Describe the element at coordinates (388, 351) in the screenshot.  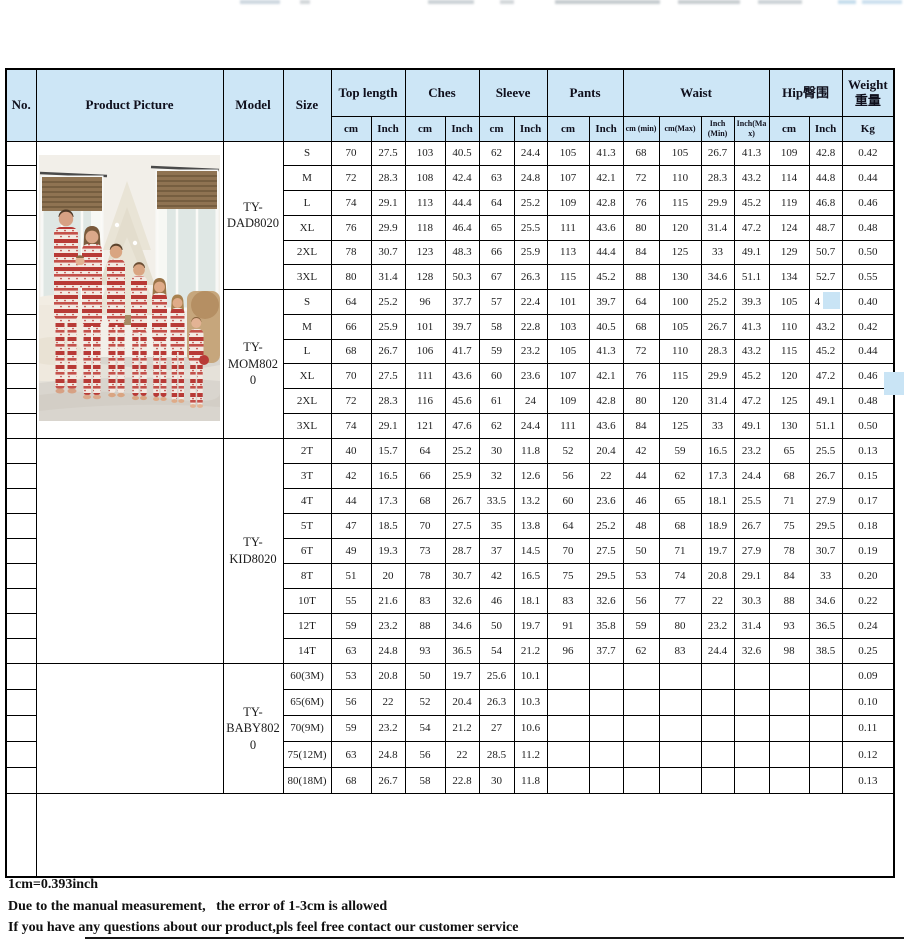
I see `value-cell: 26.7` at that location.